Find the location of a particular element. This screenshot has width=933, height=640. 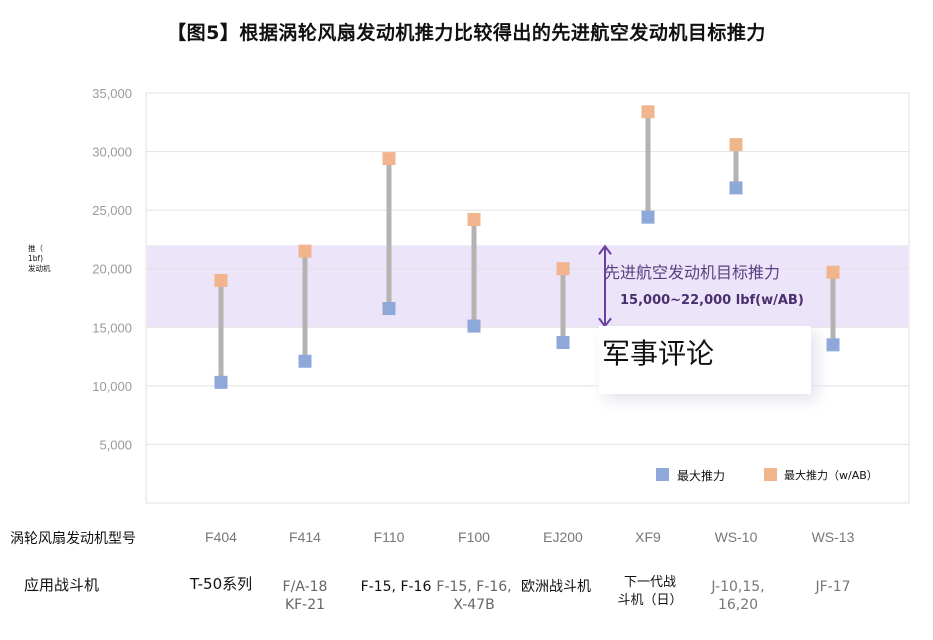

fighter-label: F-15, F-16, X-47B is located at coordinates (474, 596).